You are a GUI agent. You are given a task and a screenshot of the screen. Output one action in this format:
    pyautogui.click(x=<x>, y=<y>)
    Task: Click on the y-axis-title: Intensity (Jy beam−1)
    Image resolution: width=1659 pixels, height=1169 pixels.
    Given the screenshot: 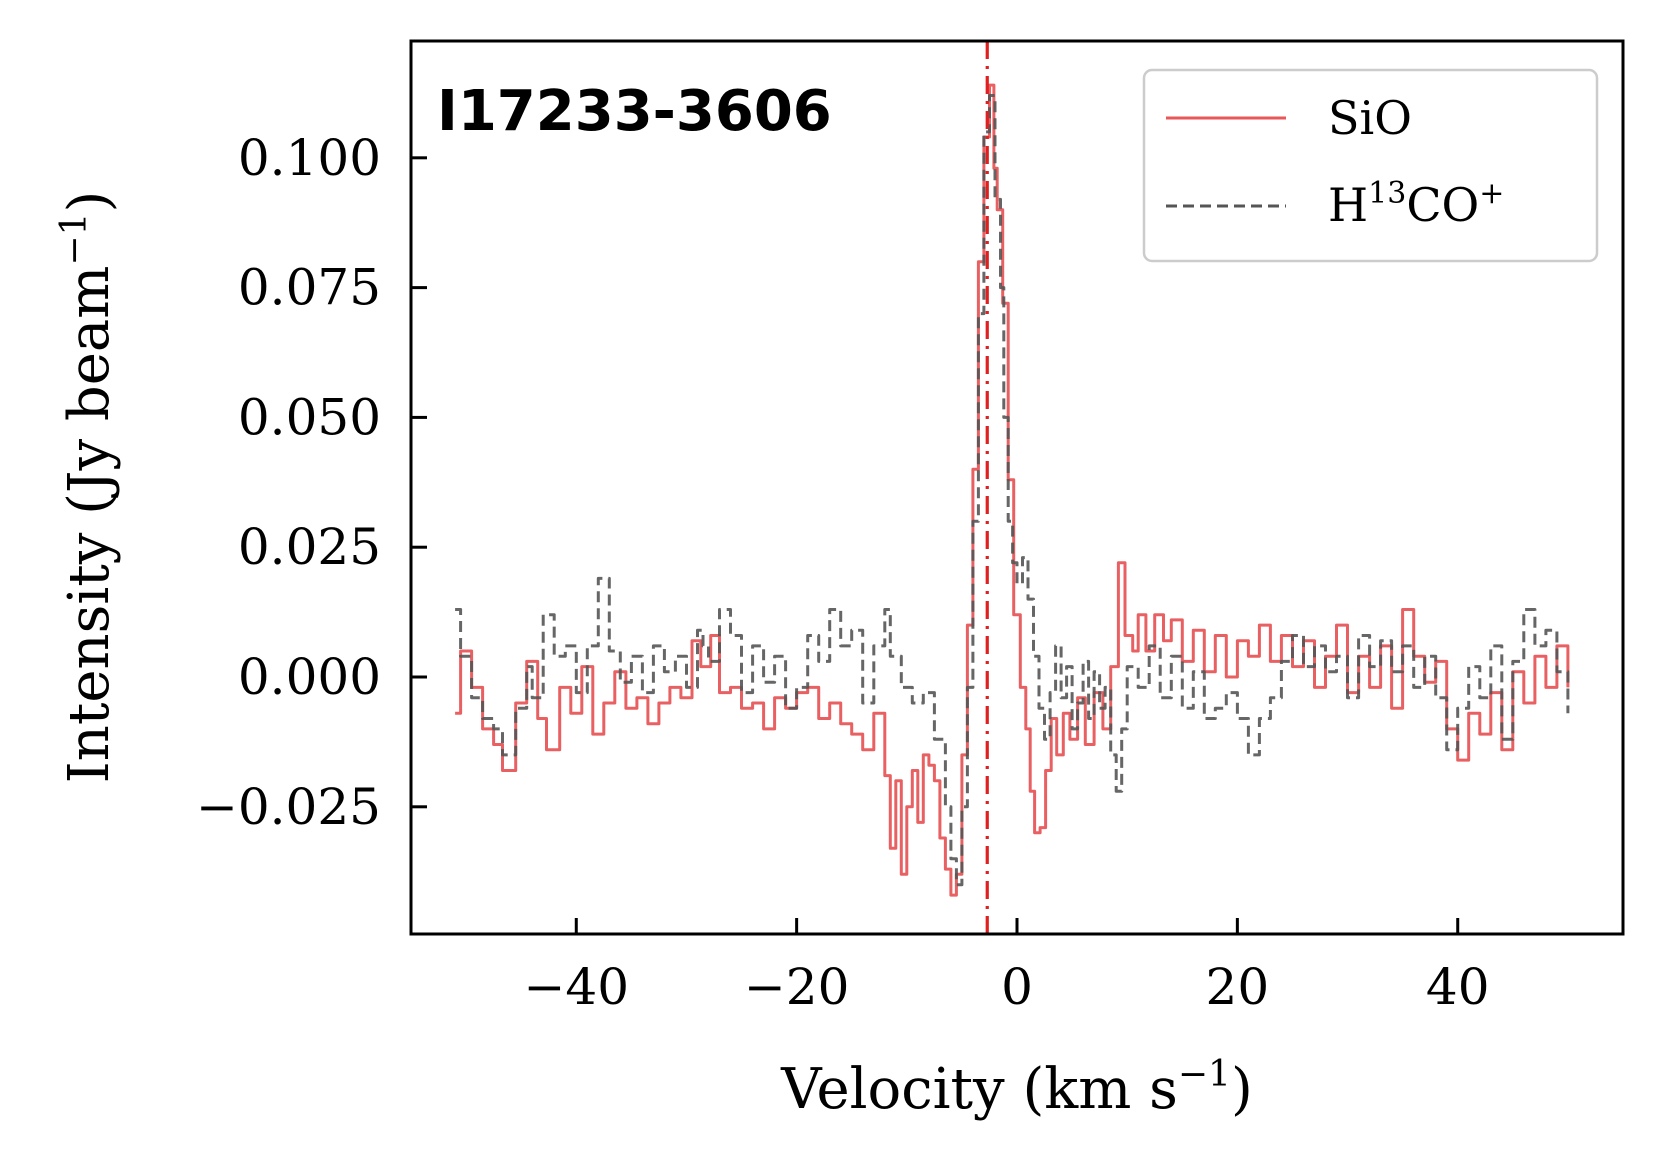 What is the action you would take?
    pyautogui.click(x=88, y=487)
    